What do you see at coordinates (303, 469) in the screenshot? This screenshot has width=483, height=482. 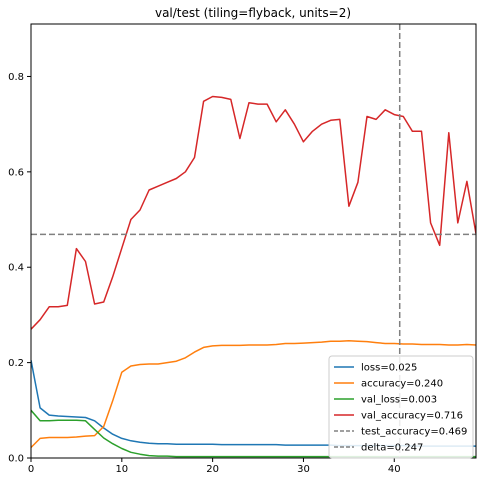 I see `x-tick-label: 30` at bounding box center [303, 469].